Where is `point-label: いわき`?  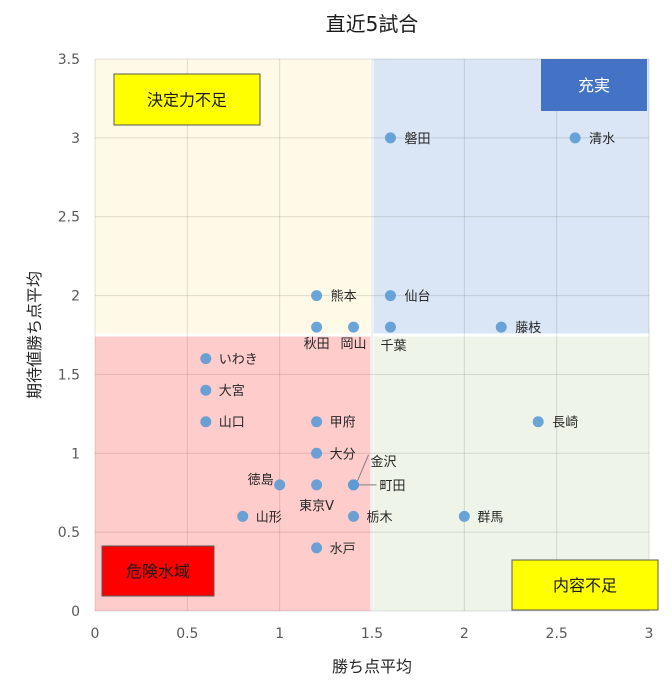
point-label: いわき is located at coordinates (238, 360).